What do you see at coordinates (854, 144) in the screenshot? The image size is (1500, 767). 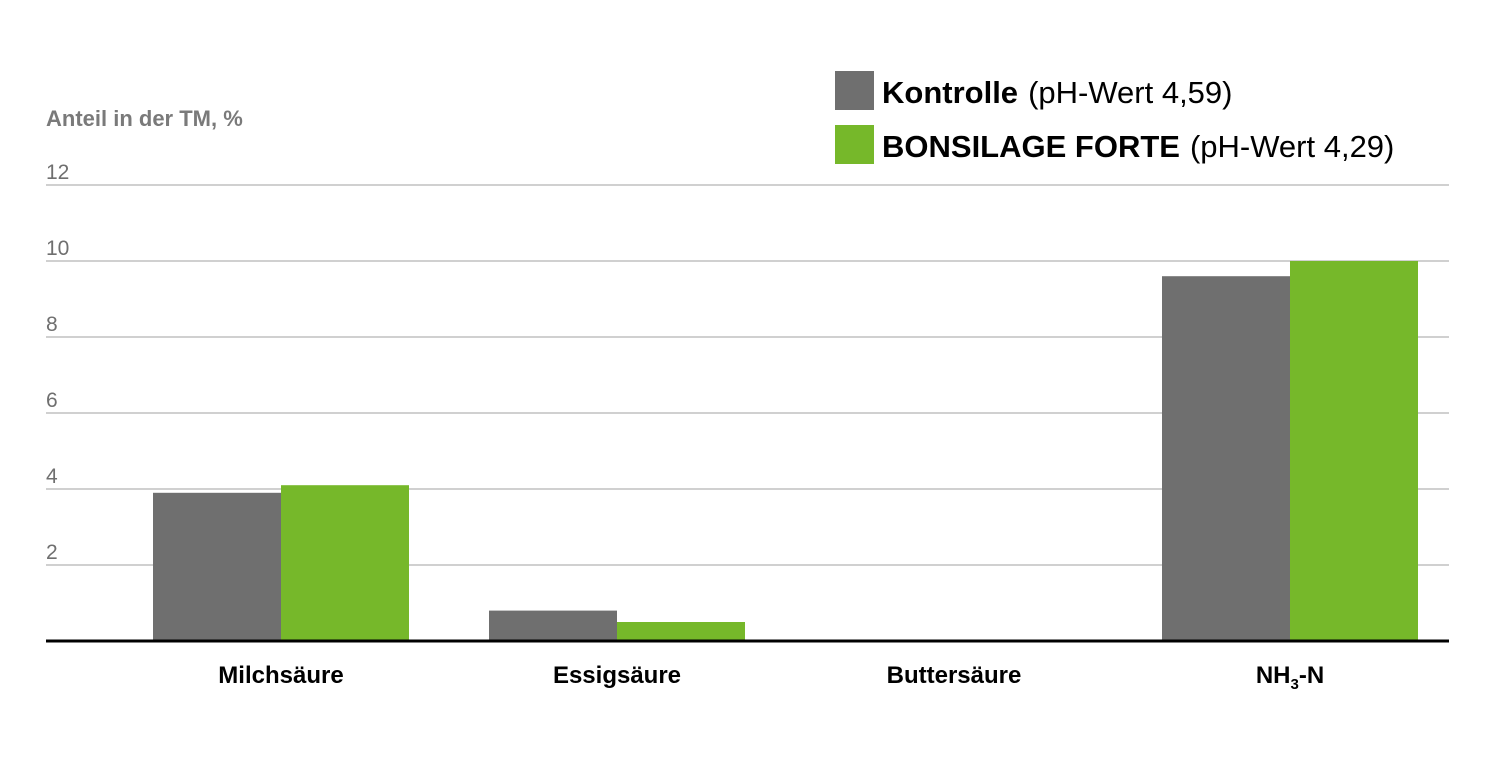 I see `legend-swatch-bonsilage-forte` at bounding box center [854, 144].